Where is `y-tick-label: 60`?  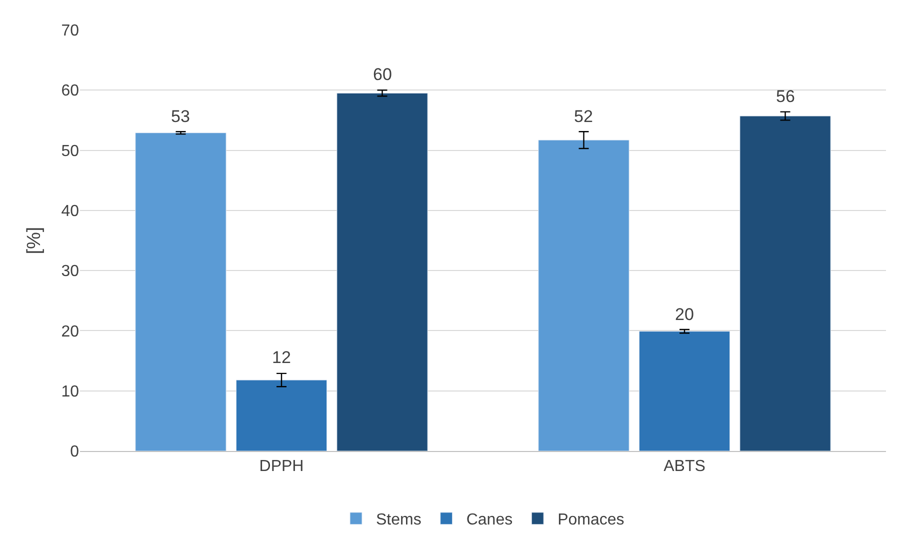 y-tick-label: 60 is located at coordinates (70, 91).